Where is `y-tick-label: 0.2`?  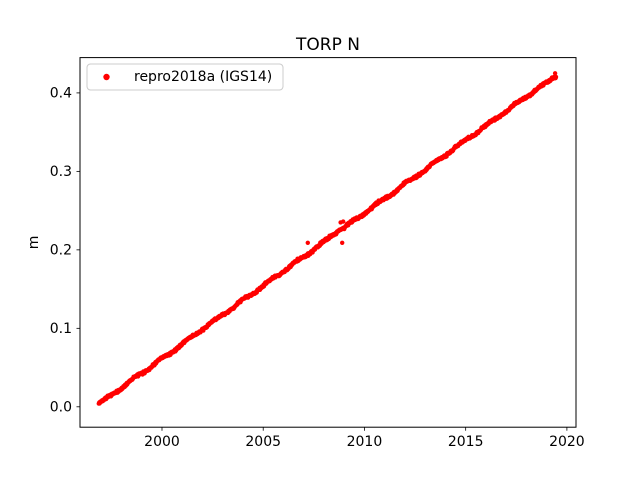
y-tick-label: 0.2 is located at coordinates (61, 251).